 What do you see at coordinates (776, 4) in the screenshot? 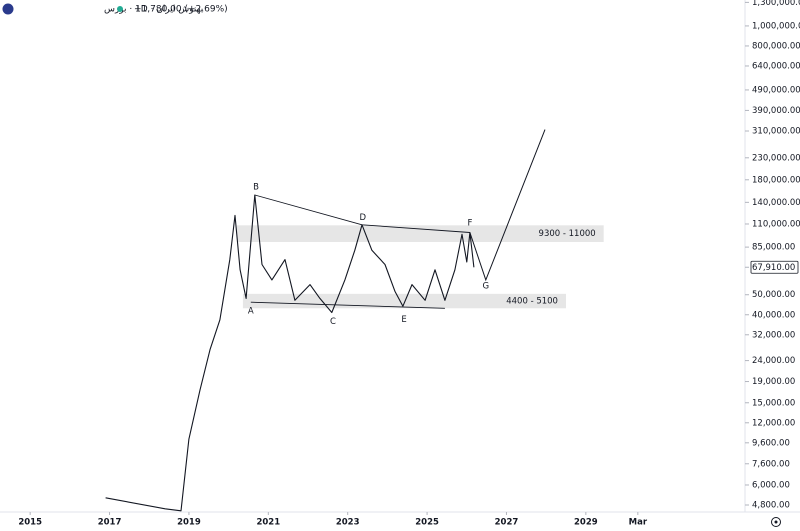
I see `y-tick-label: 1,300,000.00` at bounding box center [776, 4].